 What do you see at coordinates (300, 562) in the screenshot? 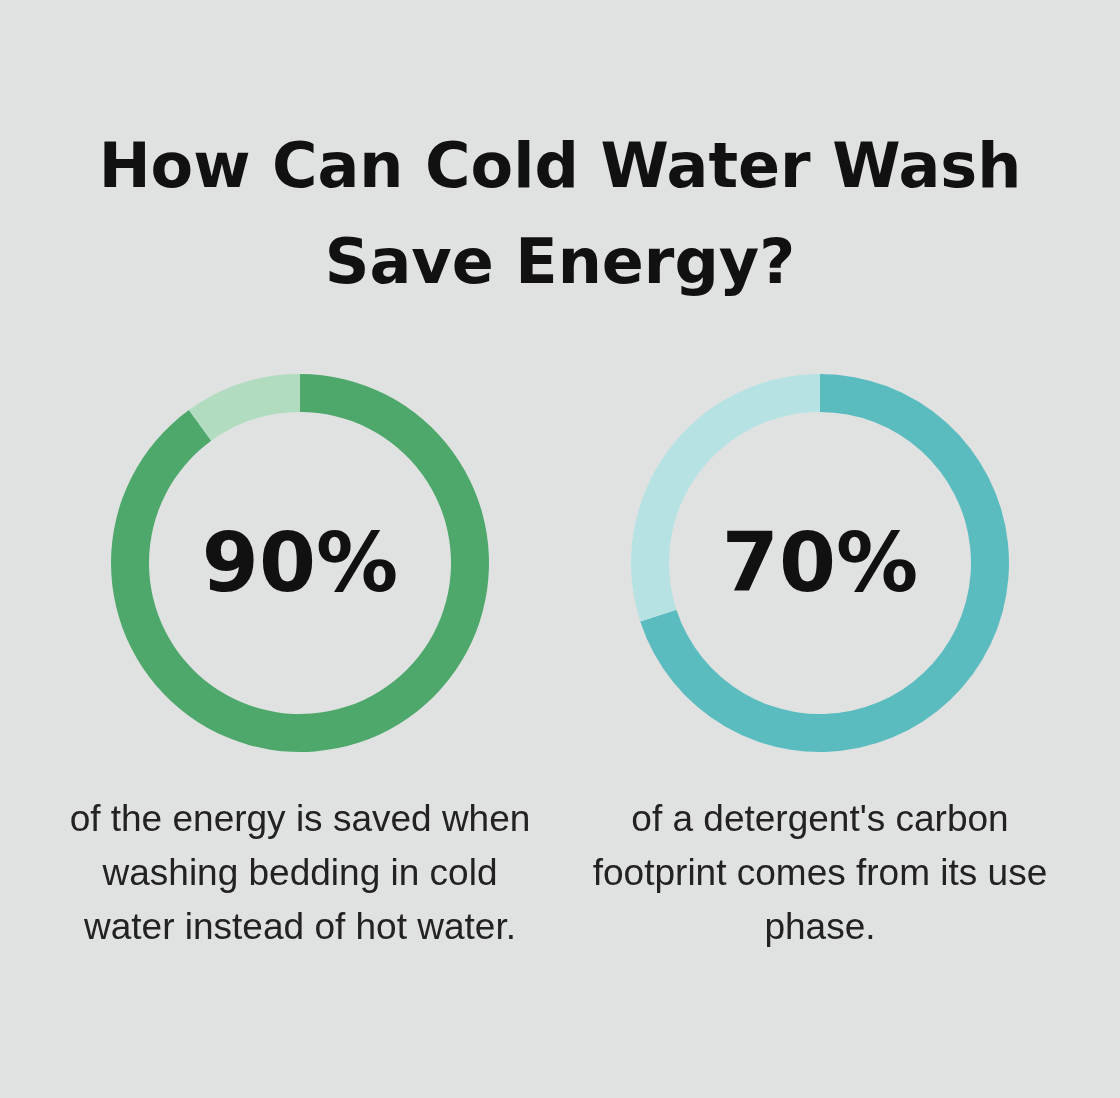
I see `text: 90%` at bounding box center [300, 562].